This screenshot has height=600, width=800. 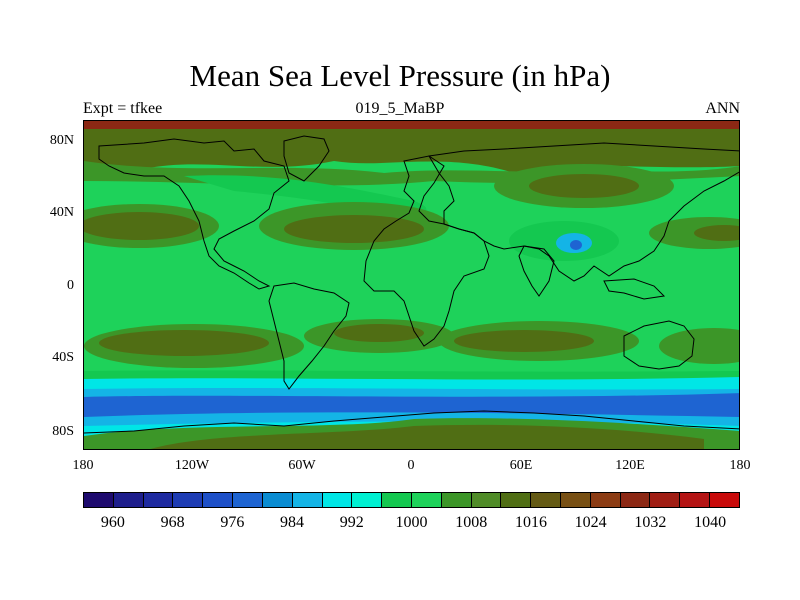 What do you see at coordinates (400, 75) in the screenshot?
I see `map-title: Mean Sea Level Pressure (in hPa)` at bounding box center [400, 75].